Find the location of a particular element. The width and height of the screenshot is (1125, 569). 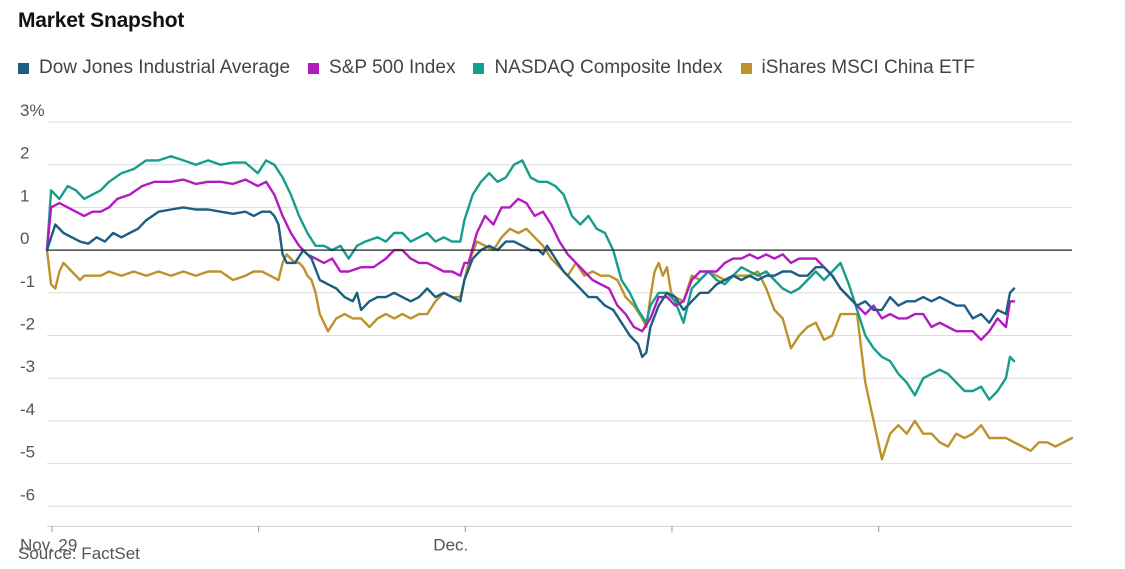

legend-label-nasdaq: NASDAQ Composite Index is located at coordinates (608, 67).